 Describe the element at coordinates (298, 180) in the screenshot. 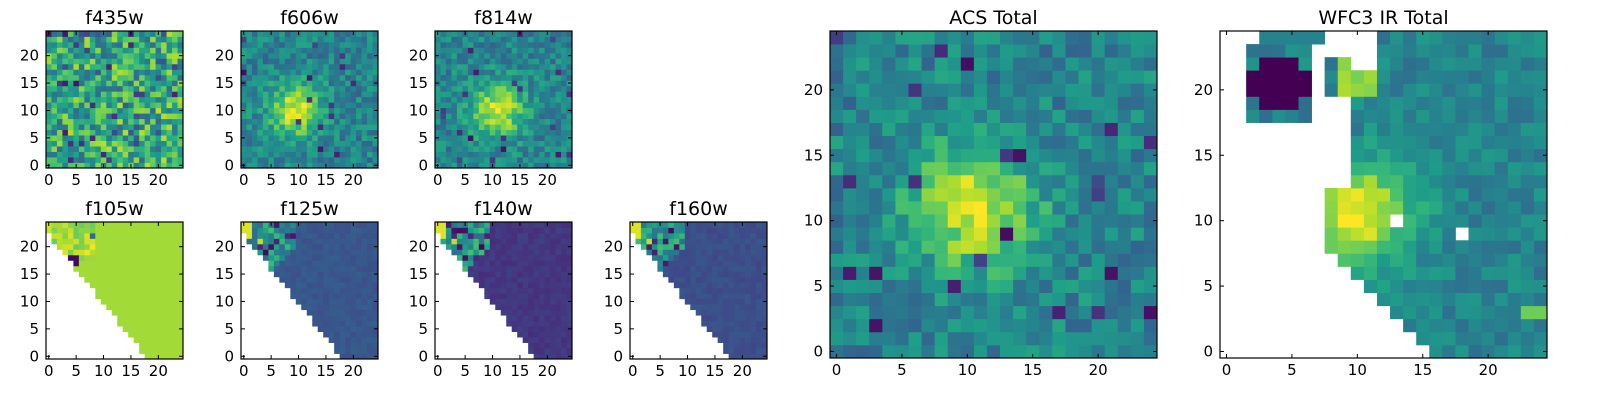

I see `x-tick-label: 10` at that location.